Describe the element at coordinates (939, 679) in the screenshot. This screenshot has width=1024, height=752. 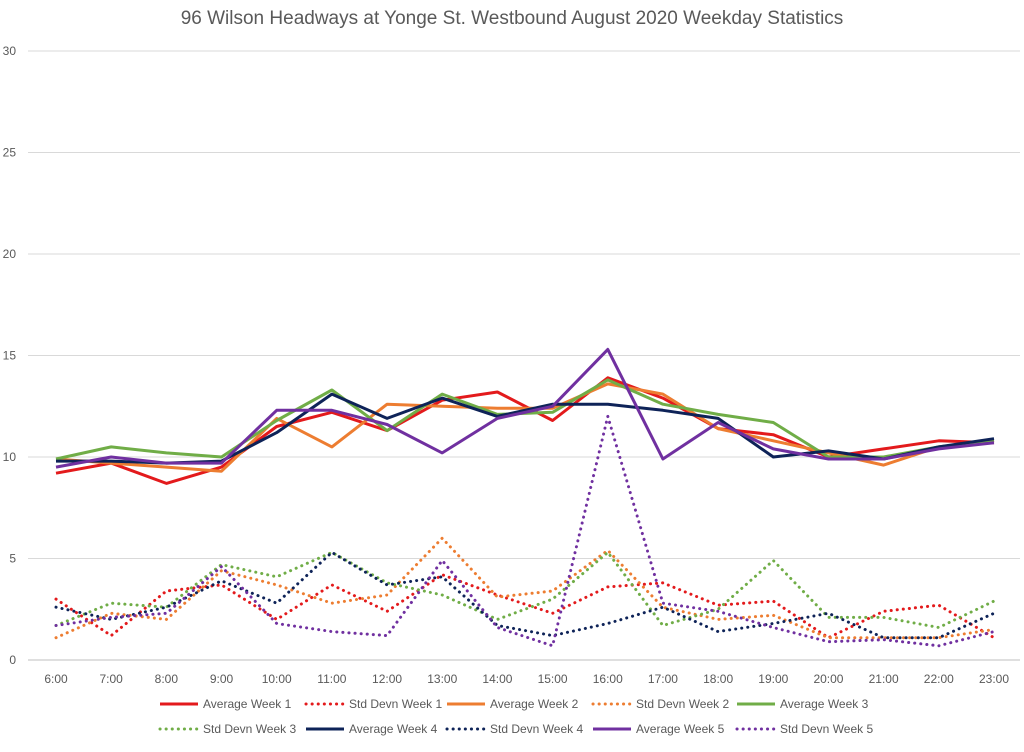
I see `x-tick-label: 22:00` at that location.